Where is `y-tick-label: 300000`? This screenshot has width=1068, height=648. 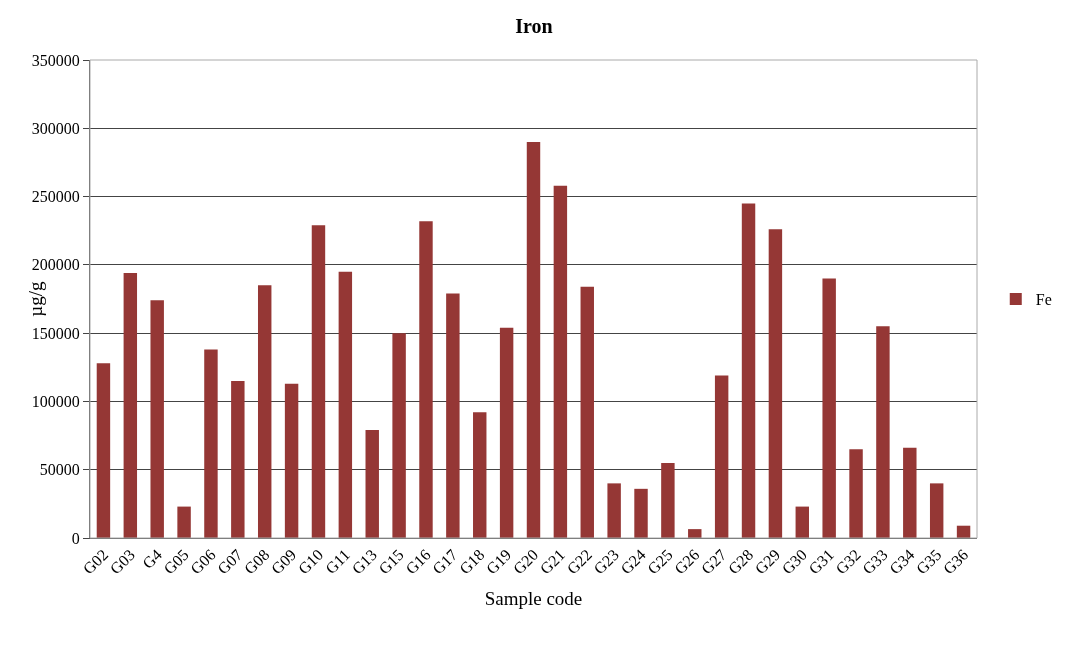
y-tick-label: 300000 is located at coordinates (55, 128).